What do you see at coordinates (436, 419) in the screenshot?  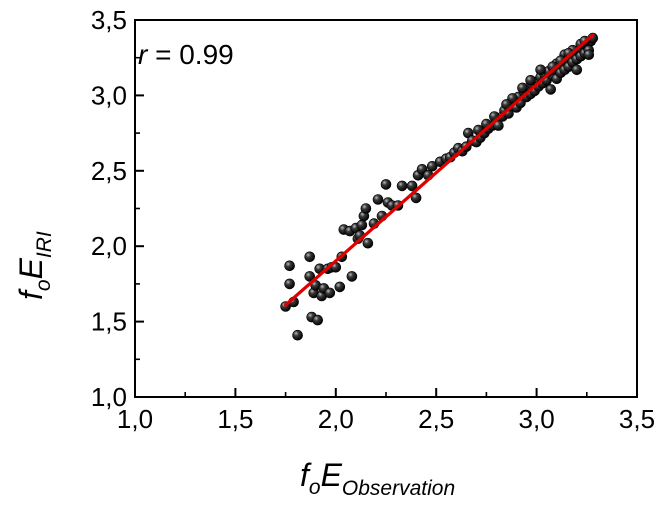 I see `x-tick-label: 2,5` at bounding box center [436, 419].